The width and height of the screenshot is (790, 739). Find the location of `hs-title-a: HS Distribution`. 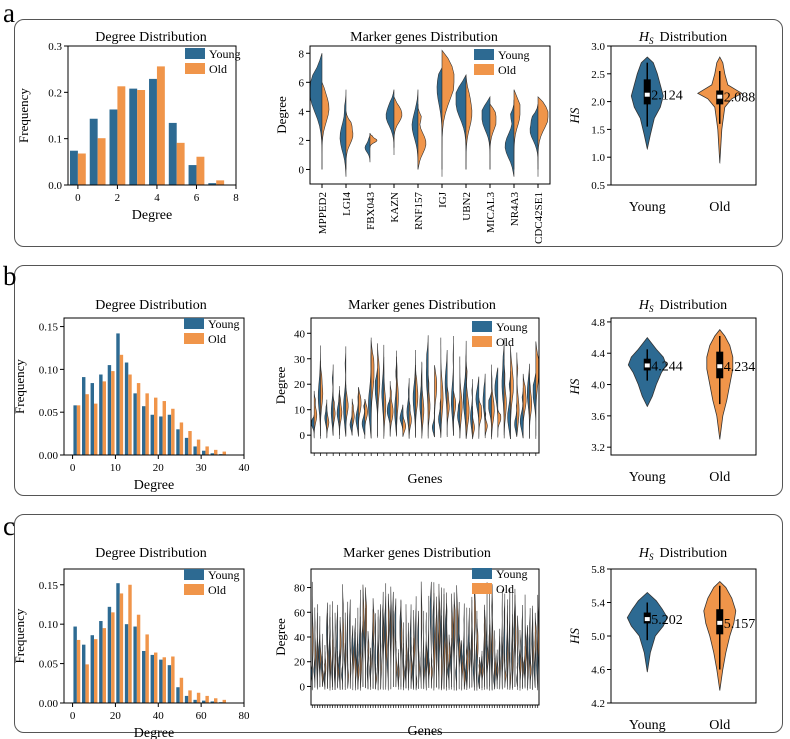

hs-title-a: HS Distribution is located at coordinates (682, 38).